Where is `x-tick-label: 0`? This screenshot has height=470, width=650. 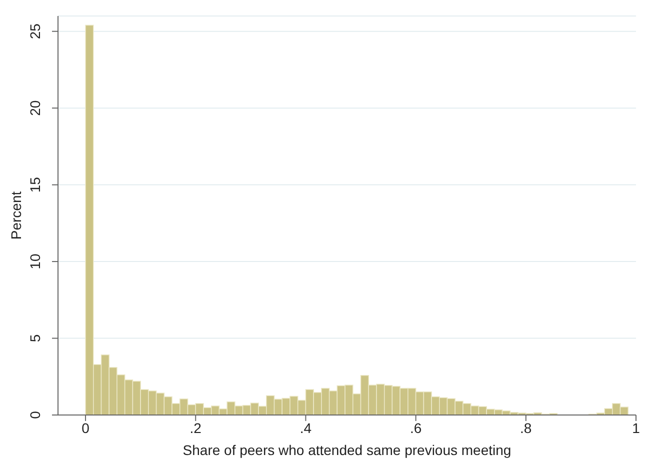 x-tick-label: 0 is located at coordinates (86, 428).